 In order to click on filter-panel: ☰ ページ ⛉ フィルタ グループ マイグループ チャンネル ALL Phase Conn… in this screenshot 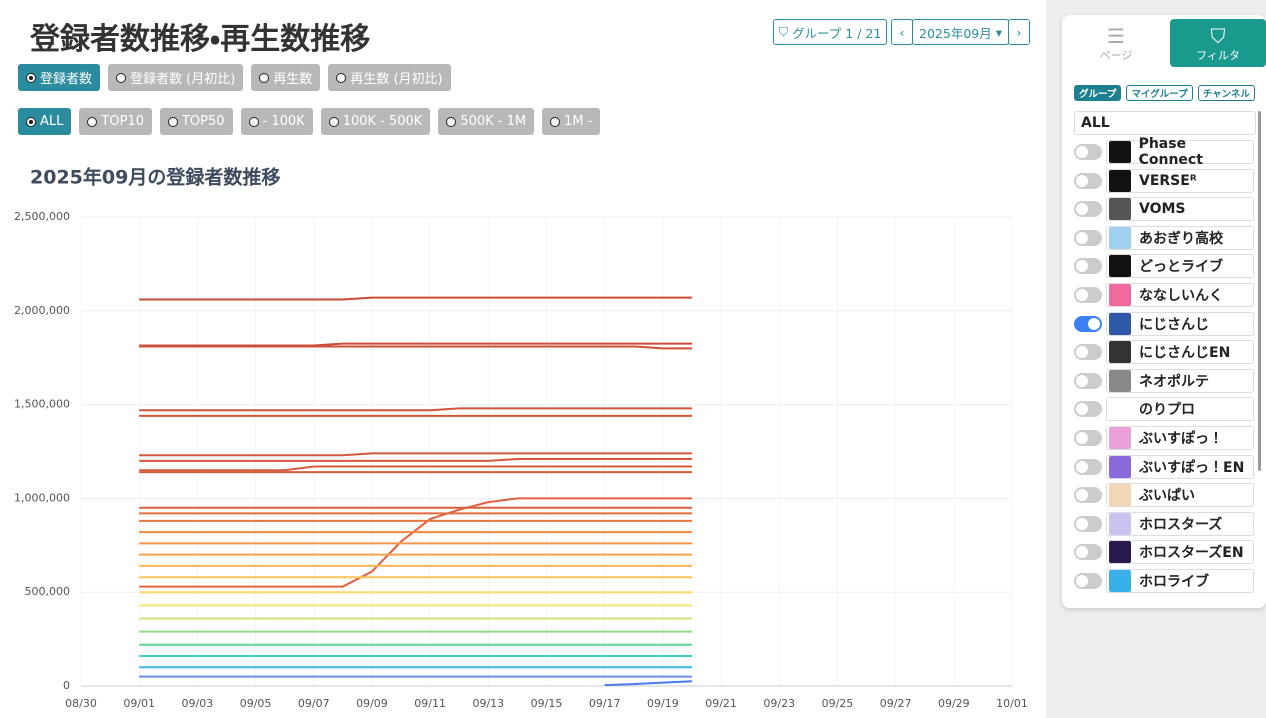, I will do `click(1164, 311)`.